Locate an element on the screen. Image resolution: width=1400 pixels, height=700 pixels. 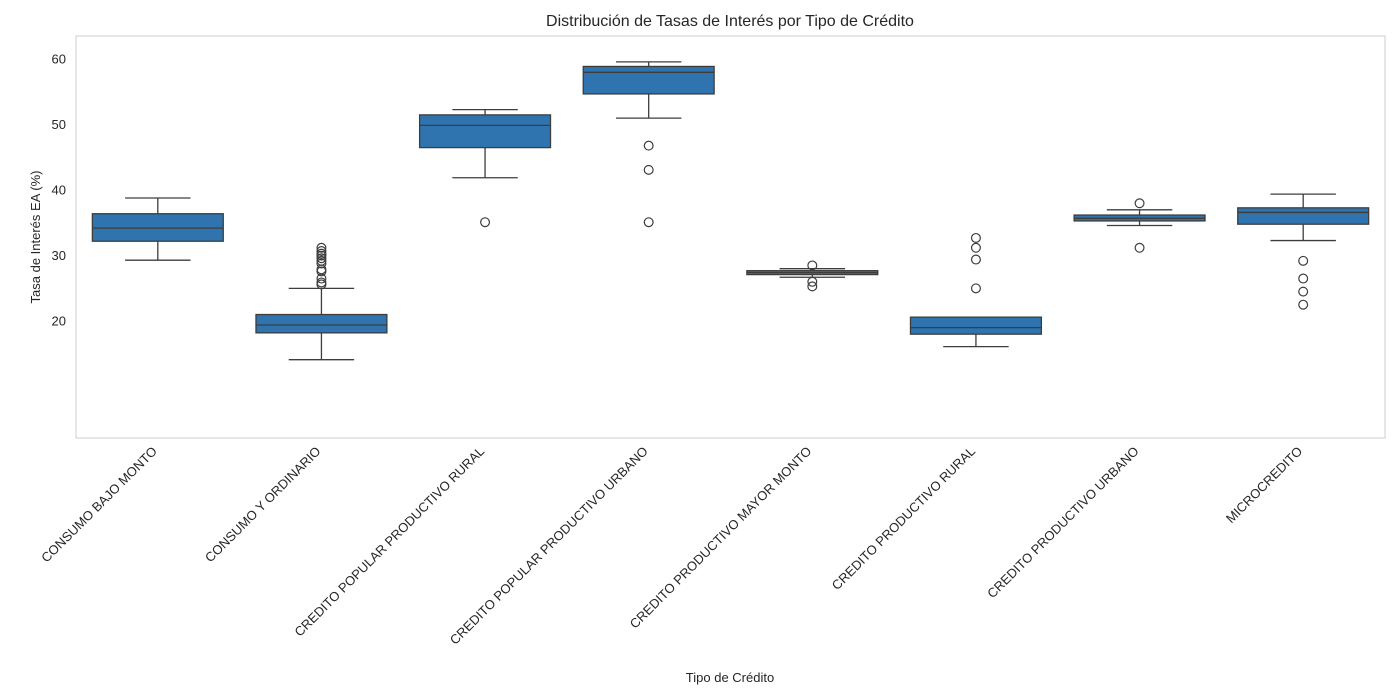
x-tick-label: CONSUMO Y ORDINARIO is located at coordinates (263, 505).